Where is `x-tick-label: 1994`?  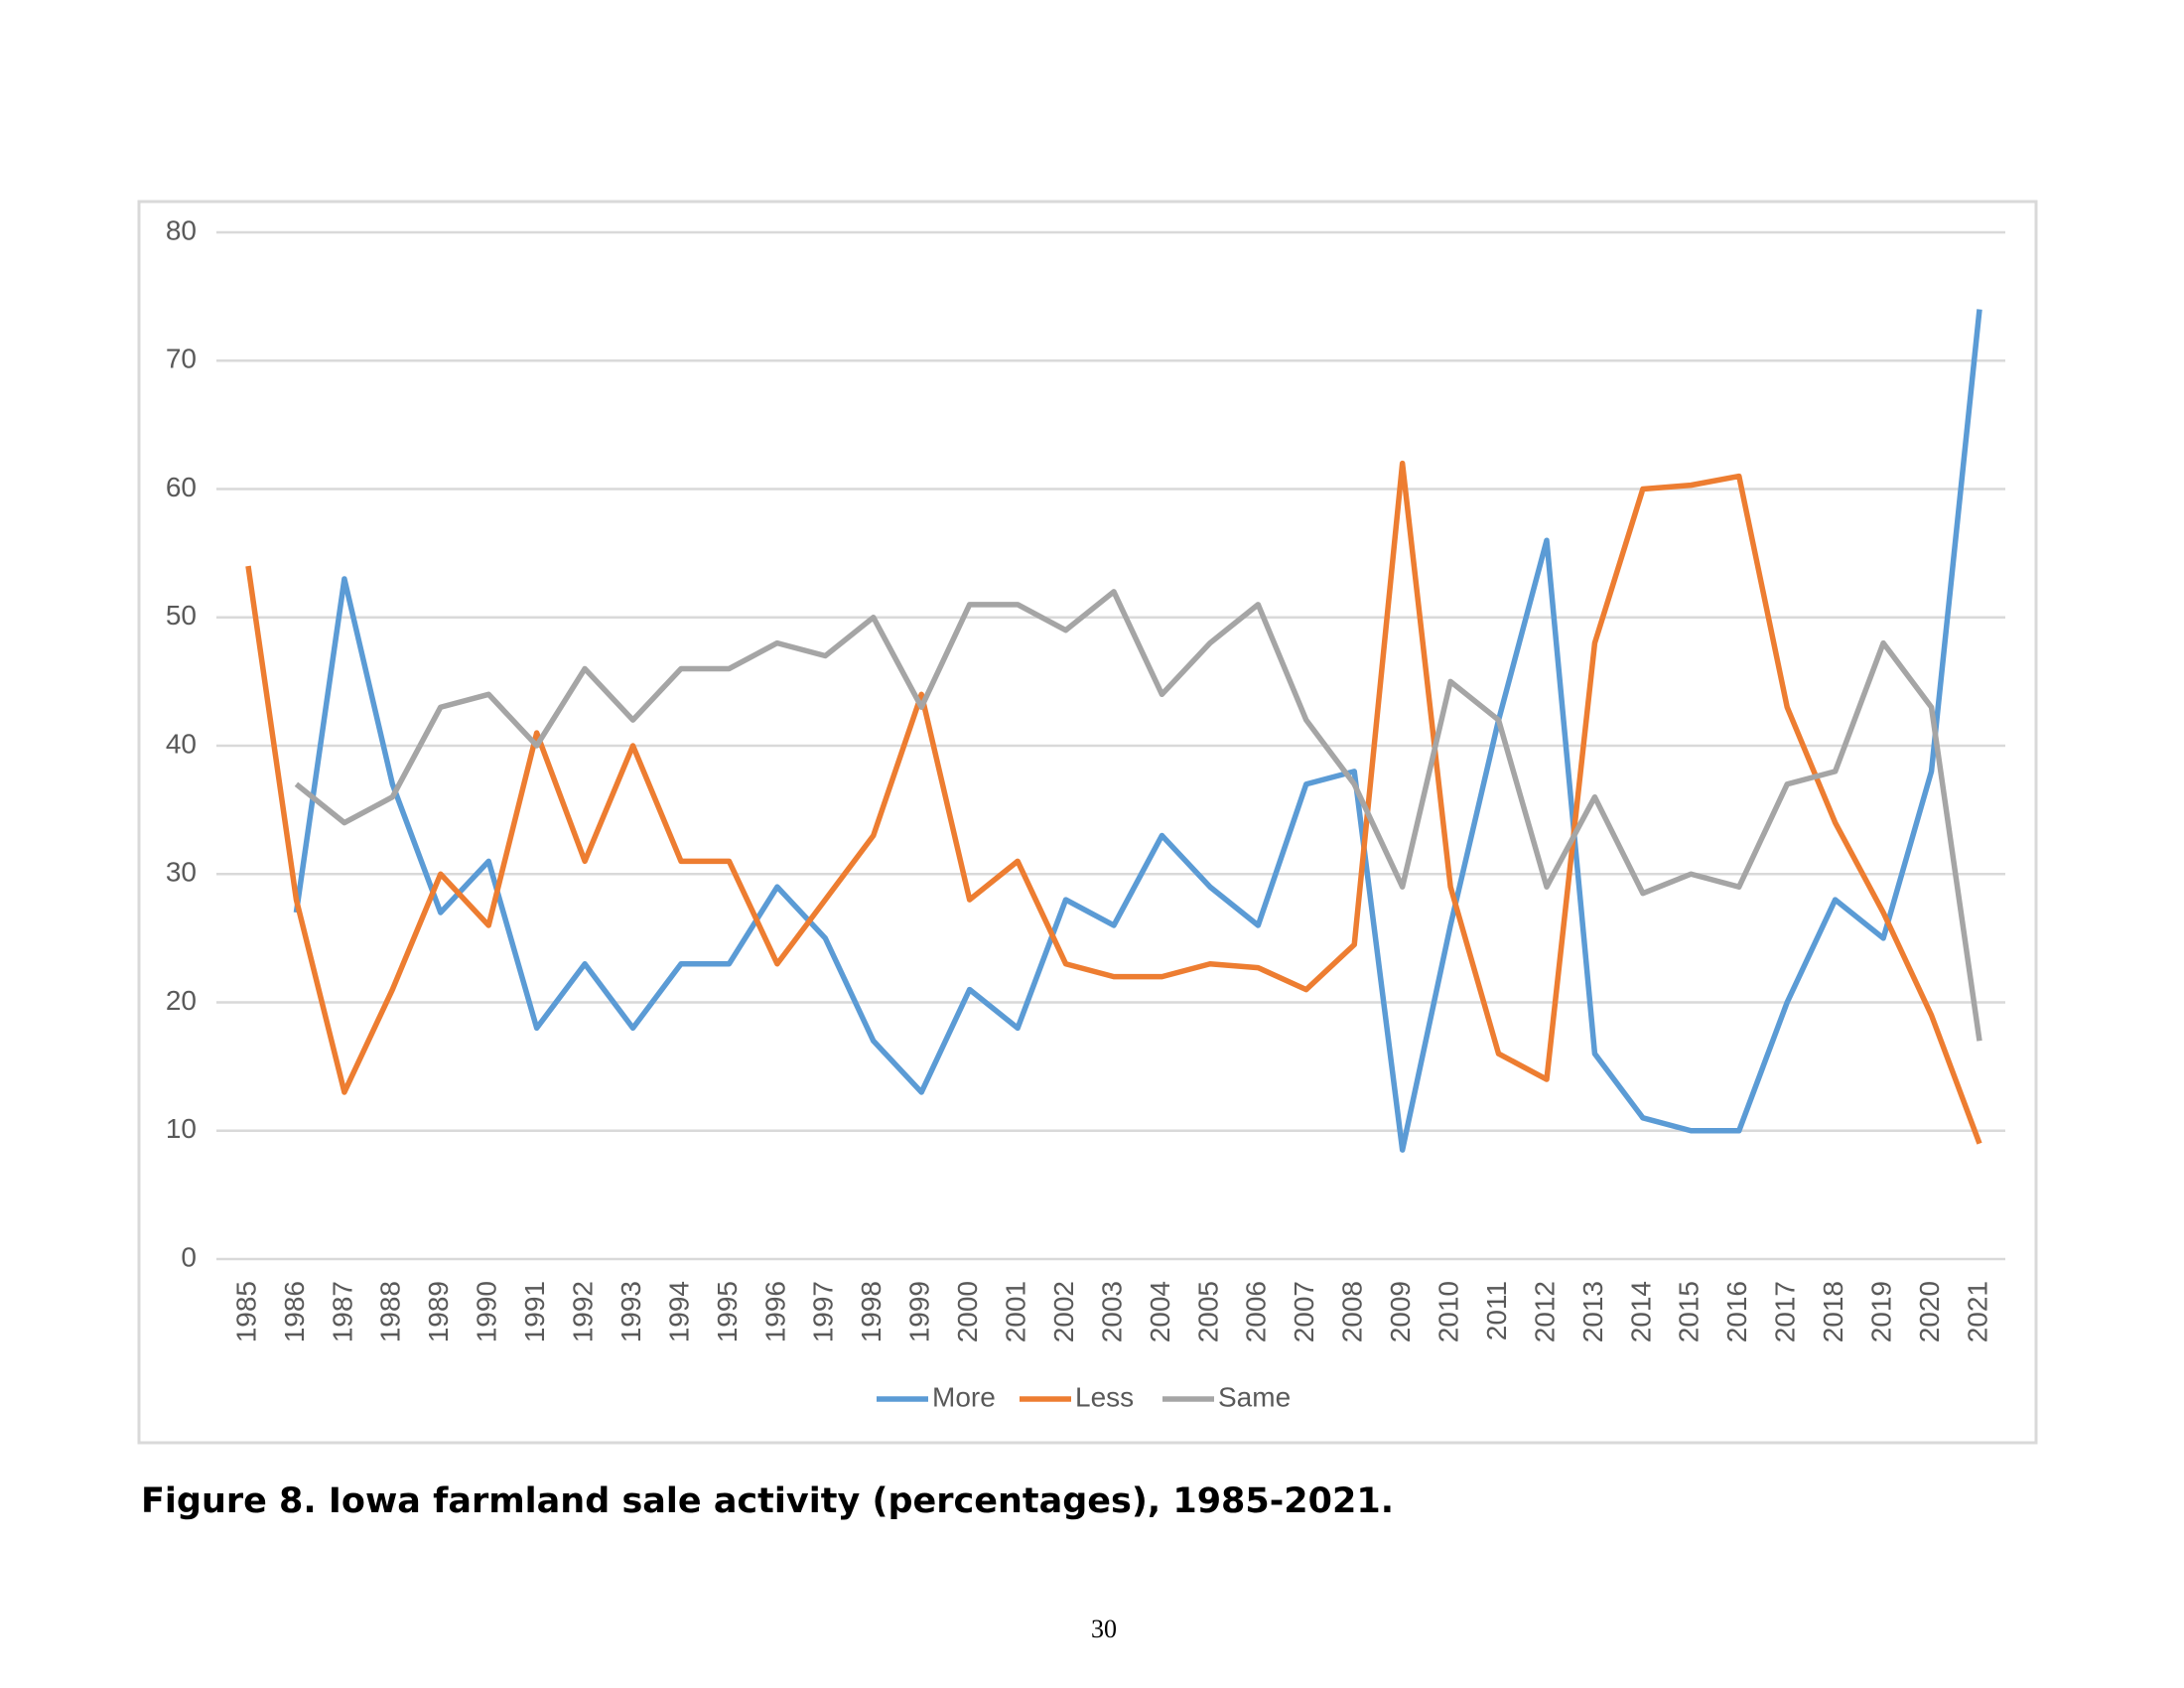 x-tick-label: 1994 is located at coordinates (678, 1311).